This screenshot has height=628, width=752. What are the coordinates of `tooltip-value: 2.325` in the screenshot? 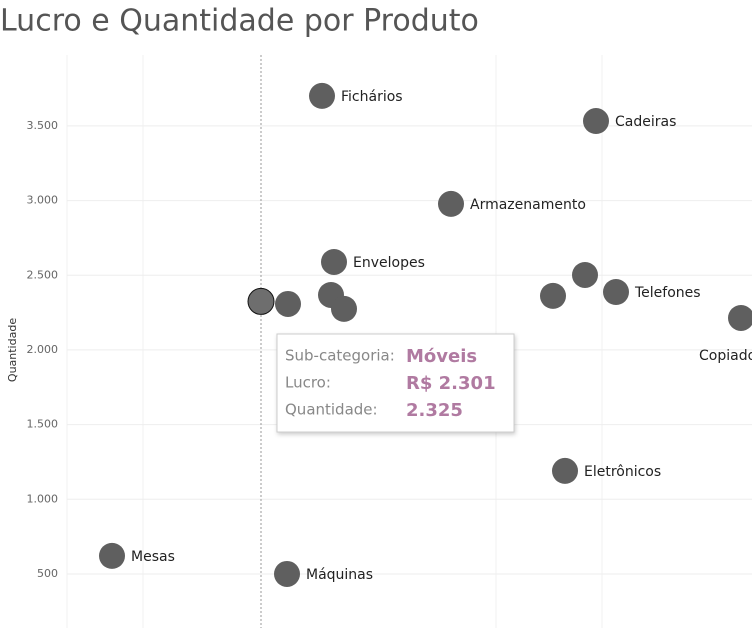 It's located at (434, 410).